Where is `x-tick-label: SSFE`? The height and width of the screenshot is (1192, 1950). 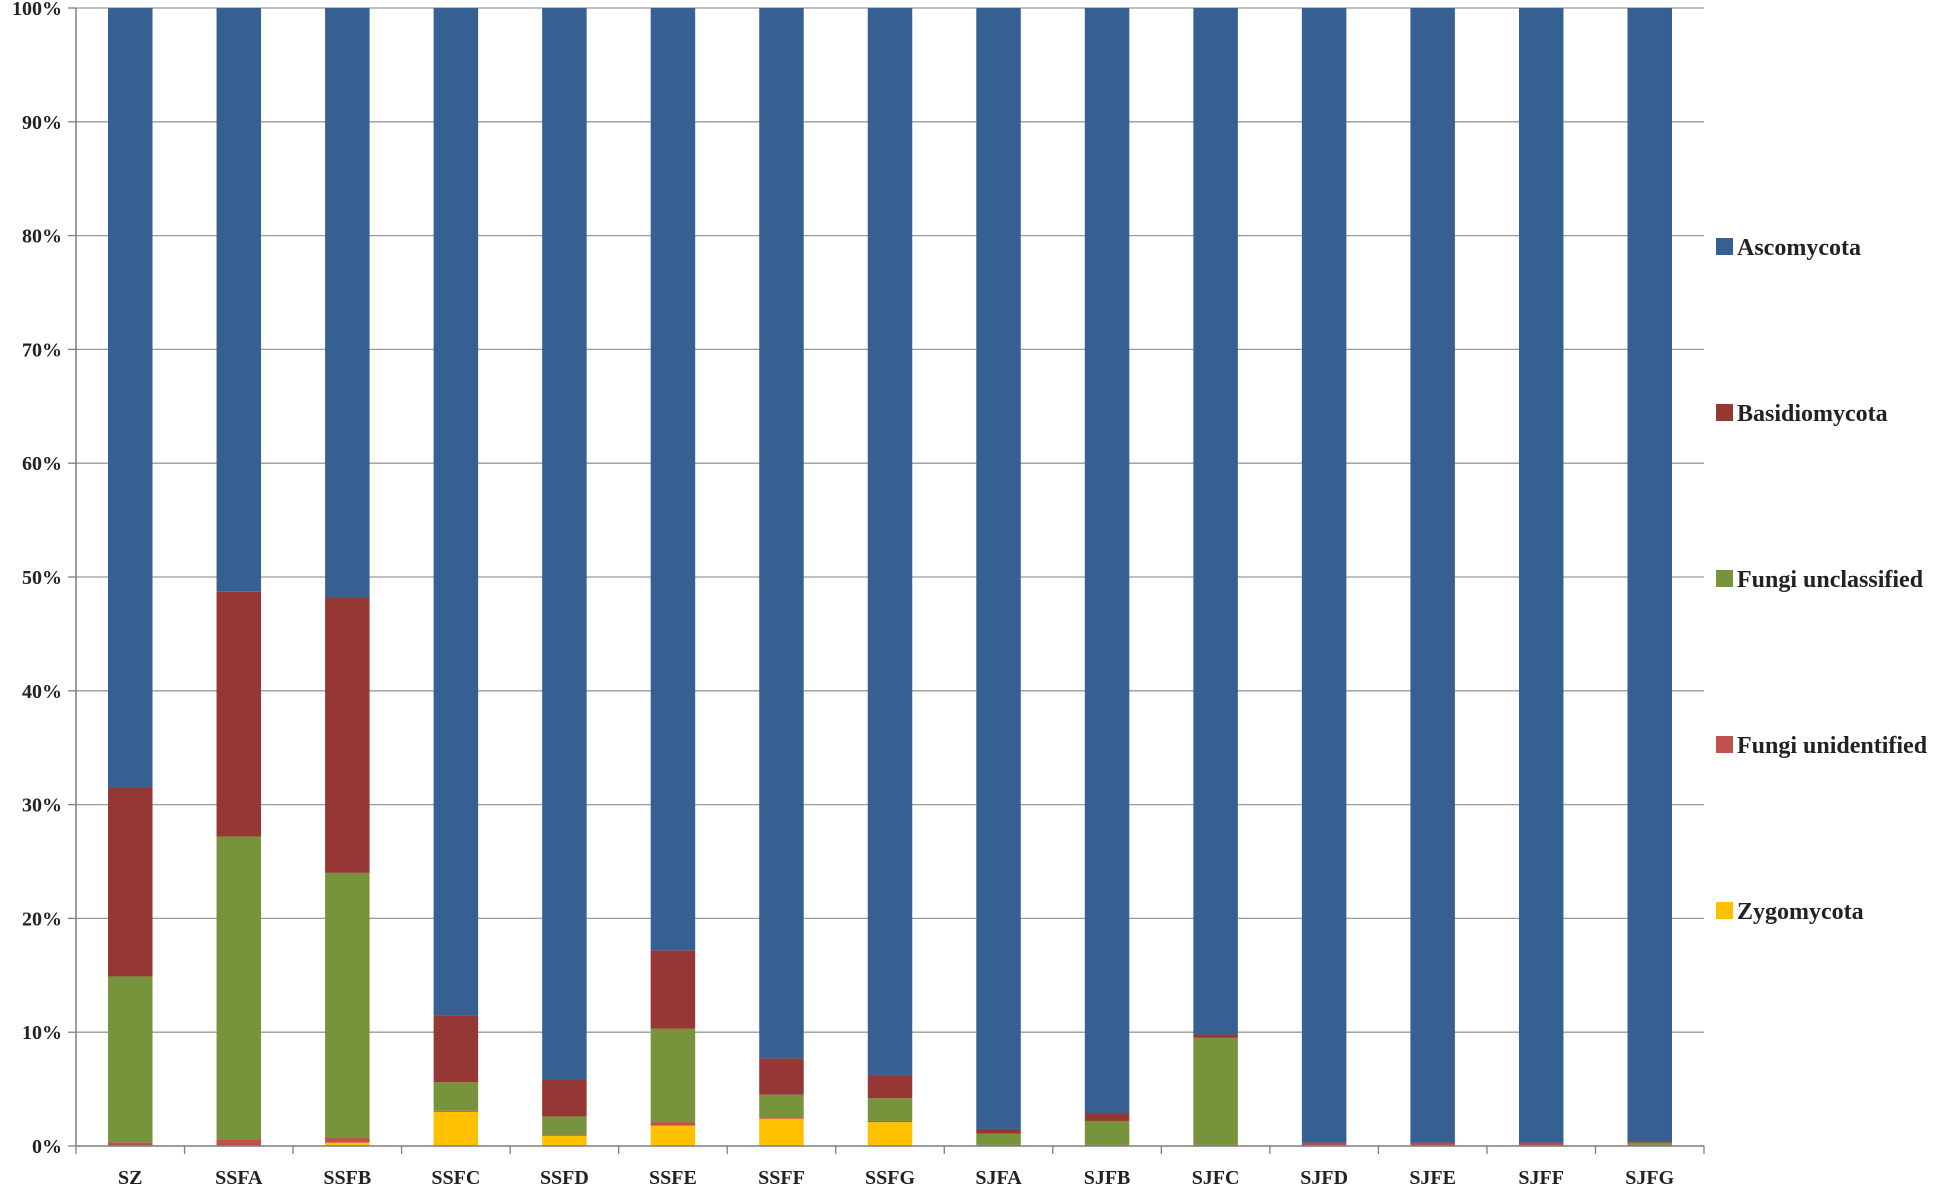
x-tick-label: SSFE is located at coordinates (673, 1178).